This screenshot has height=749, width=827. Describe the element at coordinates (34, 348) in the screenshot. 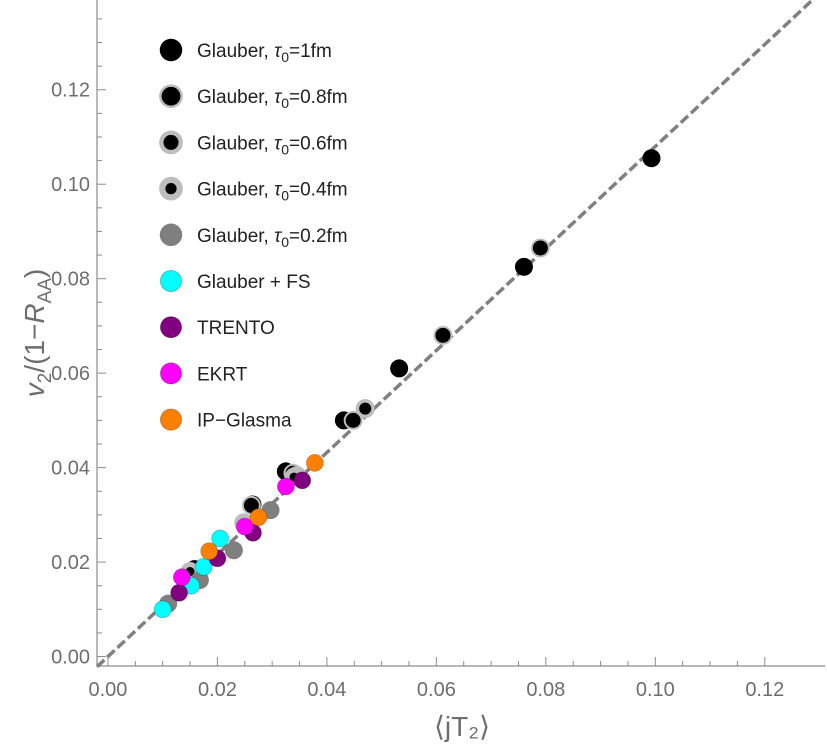

I see `y-axis-title-mid: /(1−` at that location.